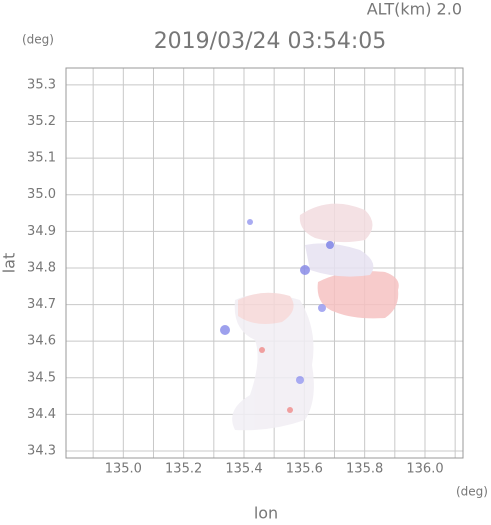 The height and width of the screenshot is (525, 491). Describe the element at coordinates (243, 469) in the screenshot. I see `x-tick-label: 135.4` at that location.